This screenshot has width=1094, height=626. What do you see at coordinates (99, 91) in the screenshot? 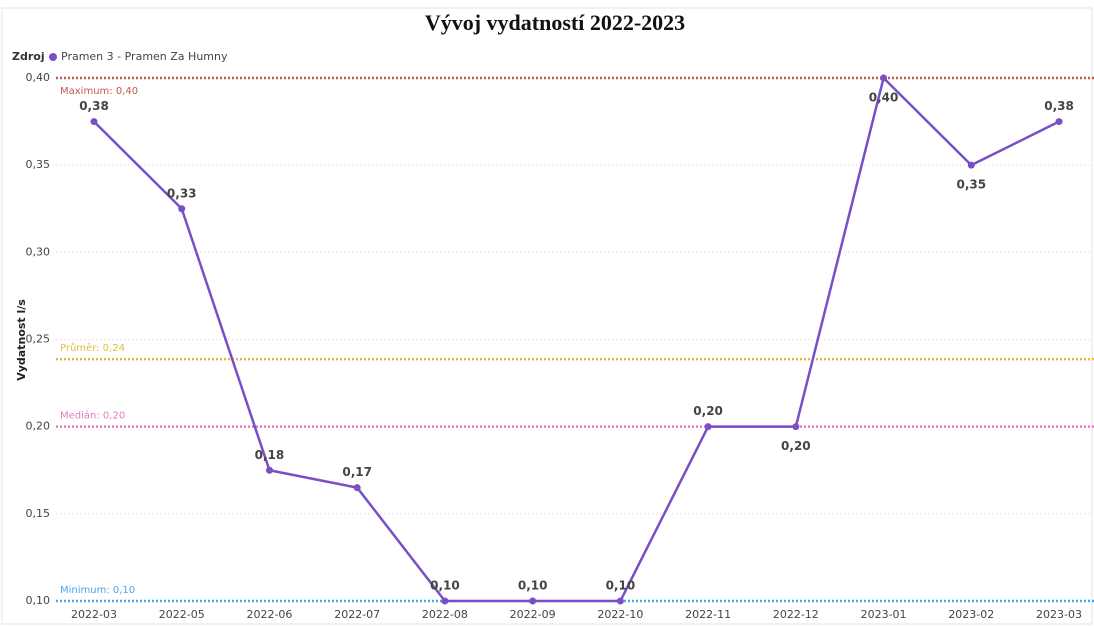
I see `reference-label: Maximum: 0,40` at bounding box center [99, 91].